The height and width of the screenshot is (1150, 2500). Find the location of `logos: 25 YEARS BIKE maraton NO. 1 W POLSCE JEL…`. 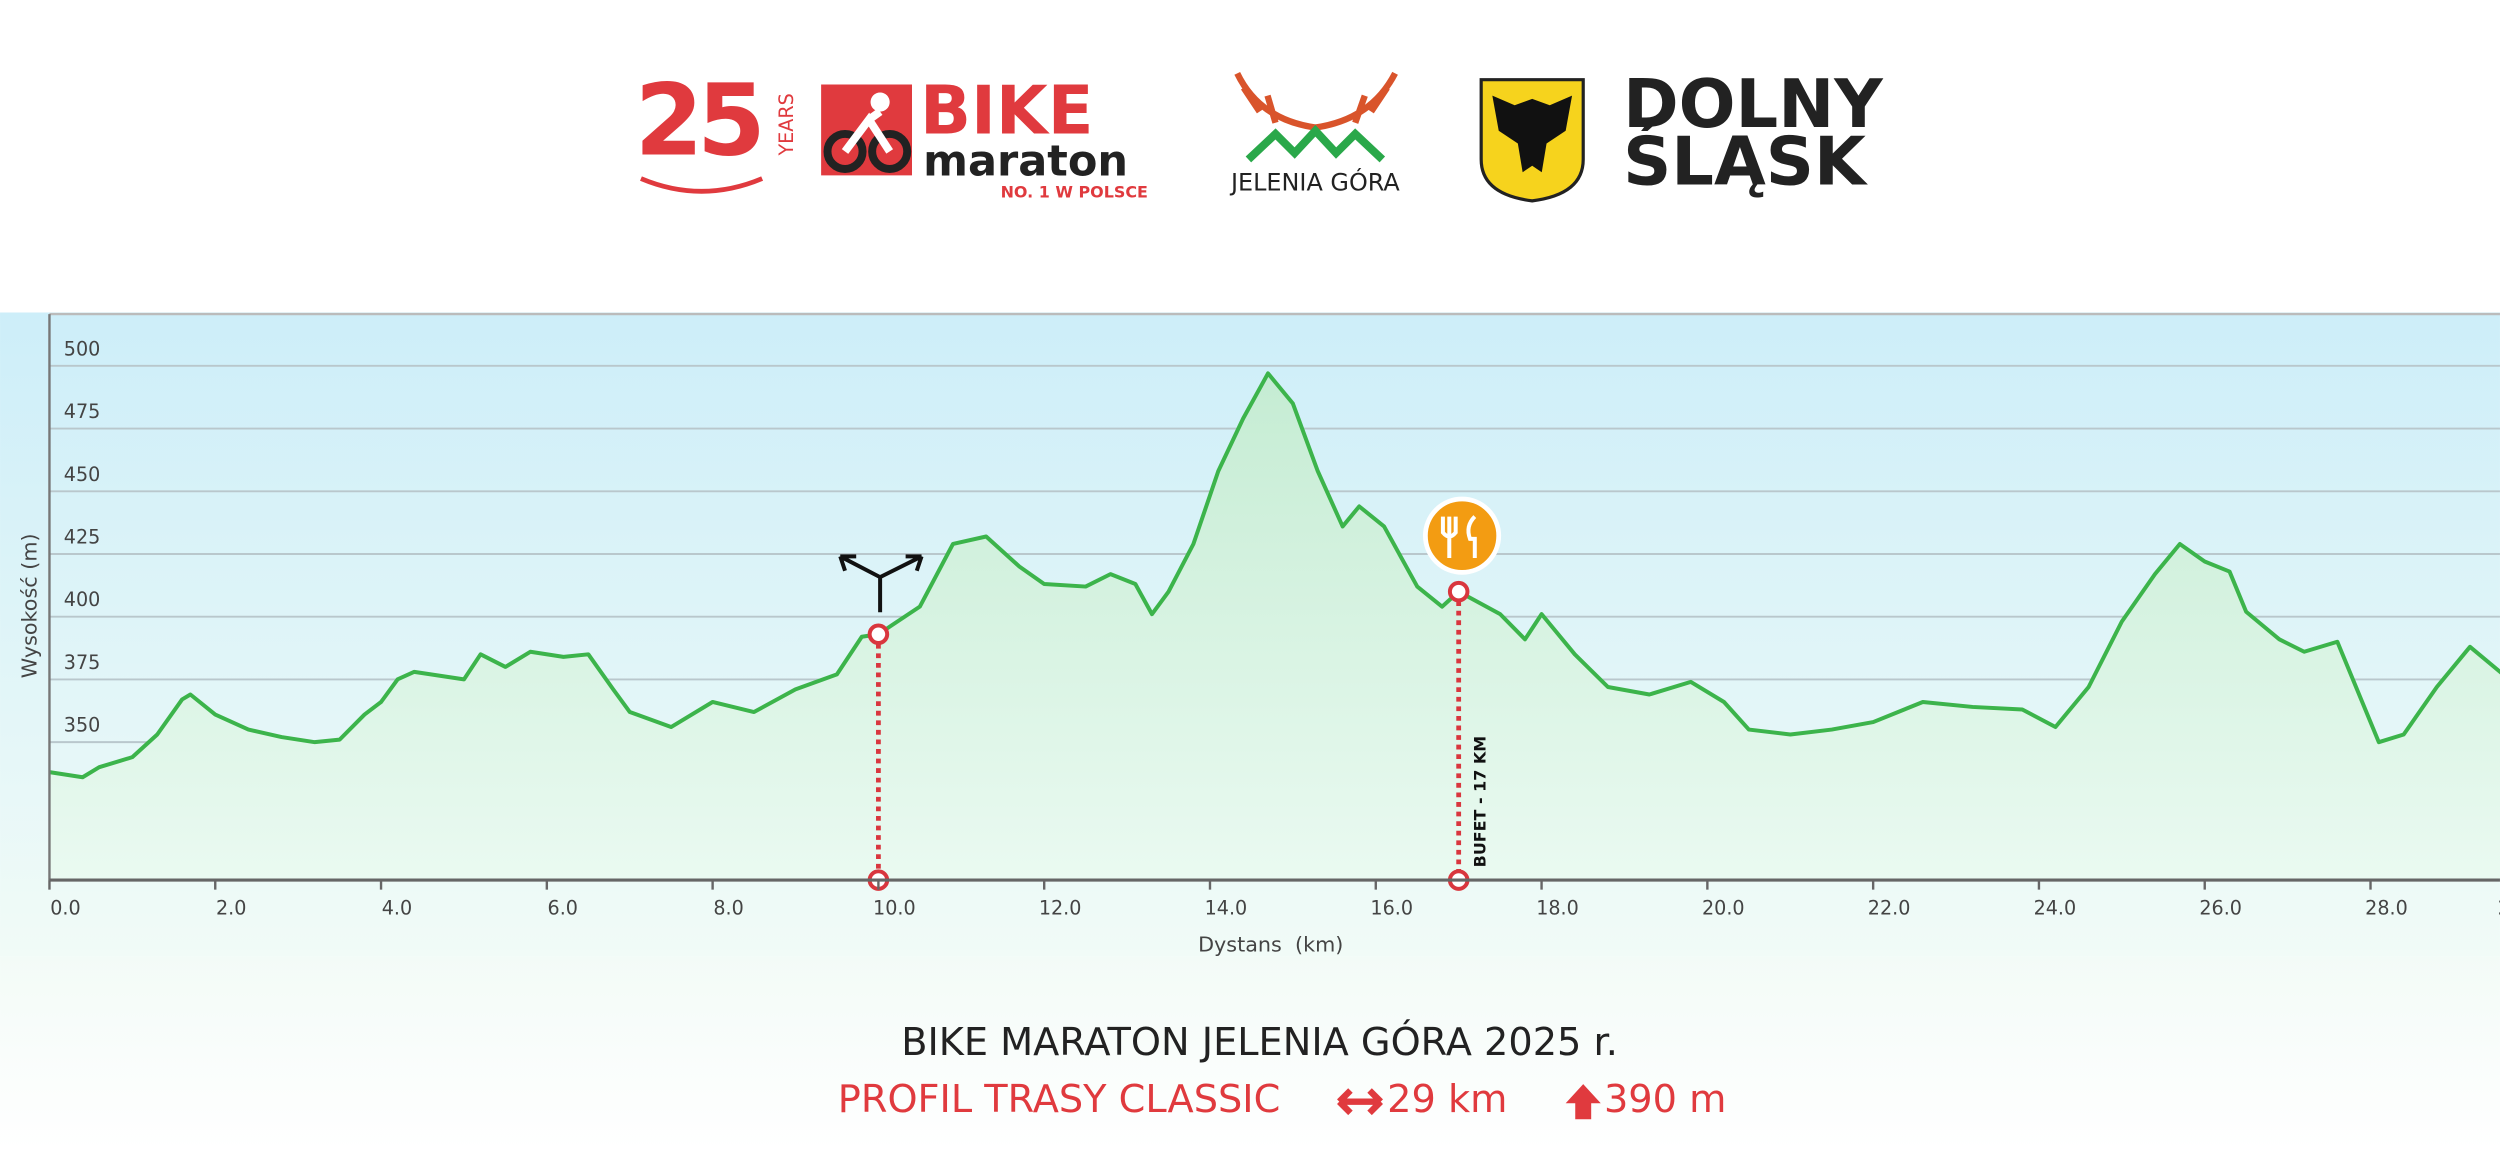

logos: 25 YEARS BIKE maraton NO. 1 W POLSCE JEL… is located at coordinates (1259, 133).